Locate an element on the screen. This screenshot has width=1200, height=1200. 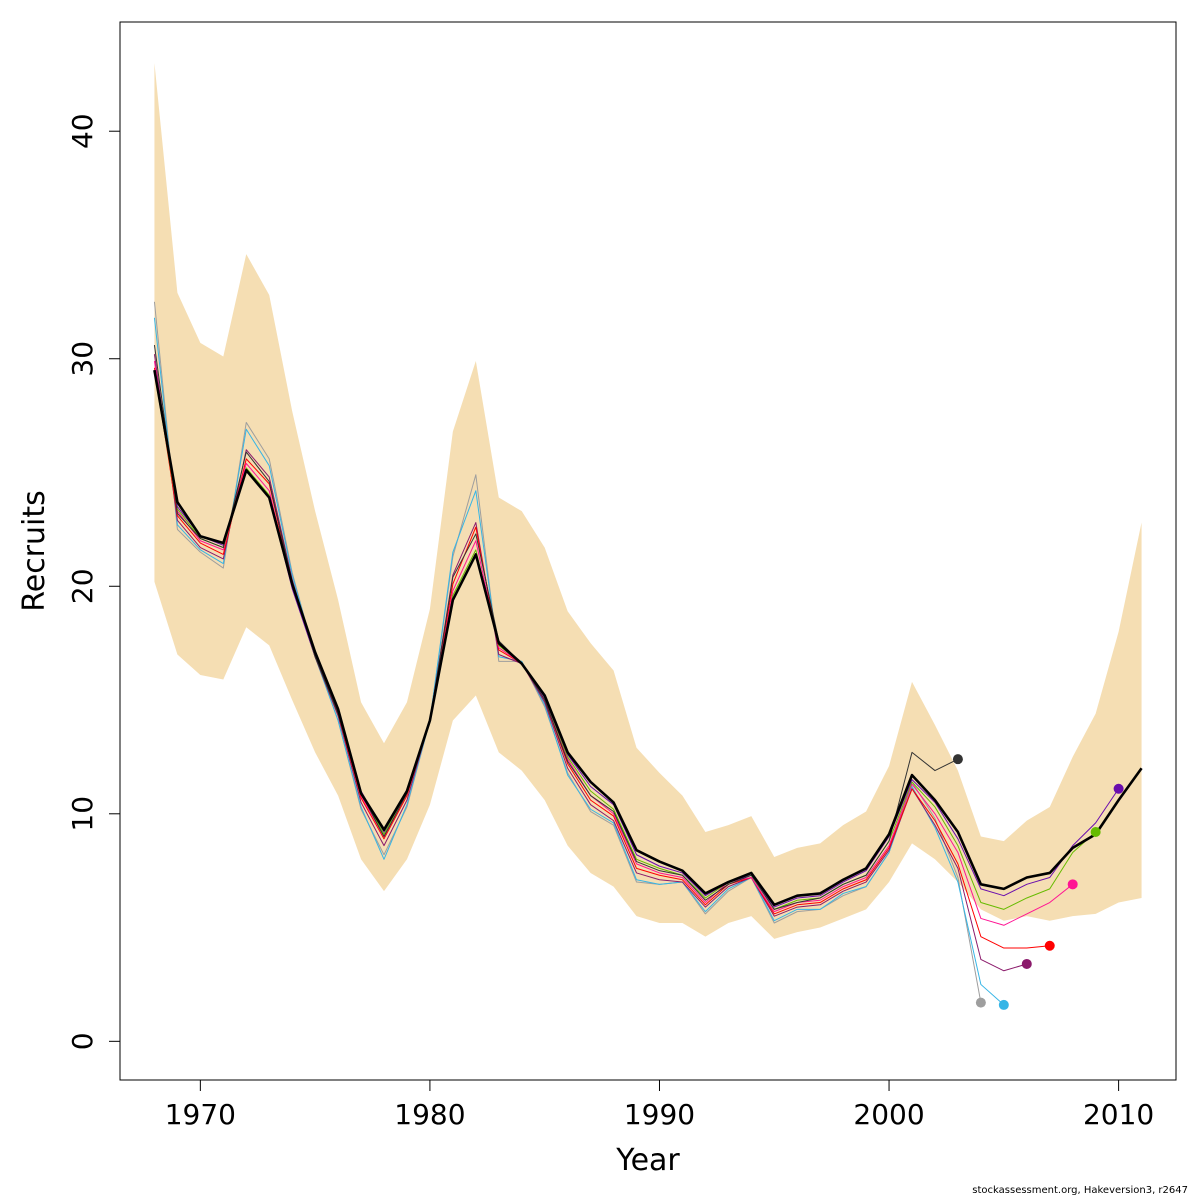
y-axis: 0 10 20 30 40 is located at coordinates (93, 581).